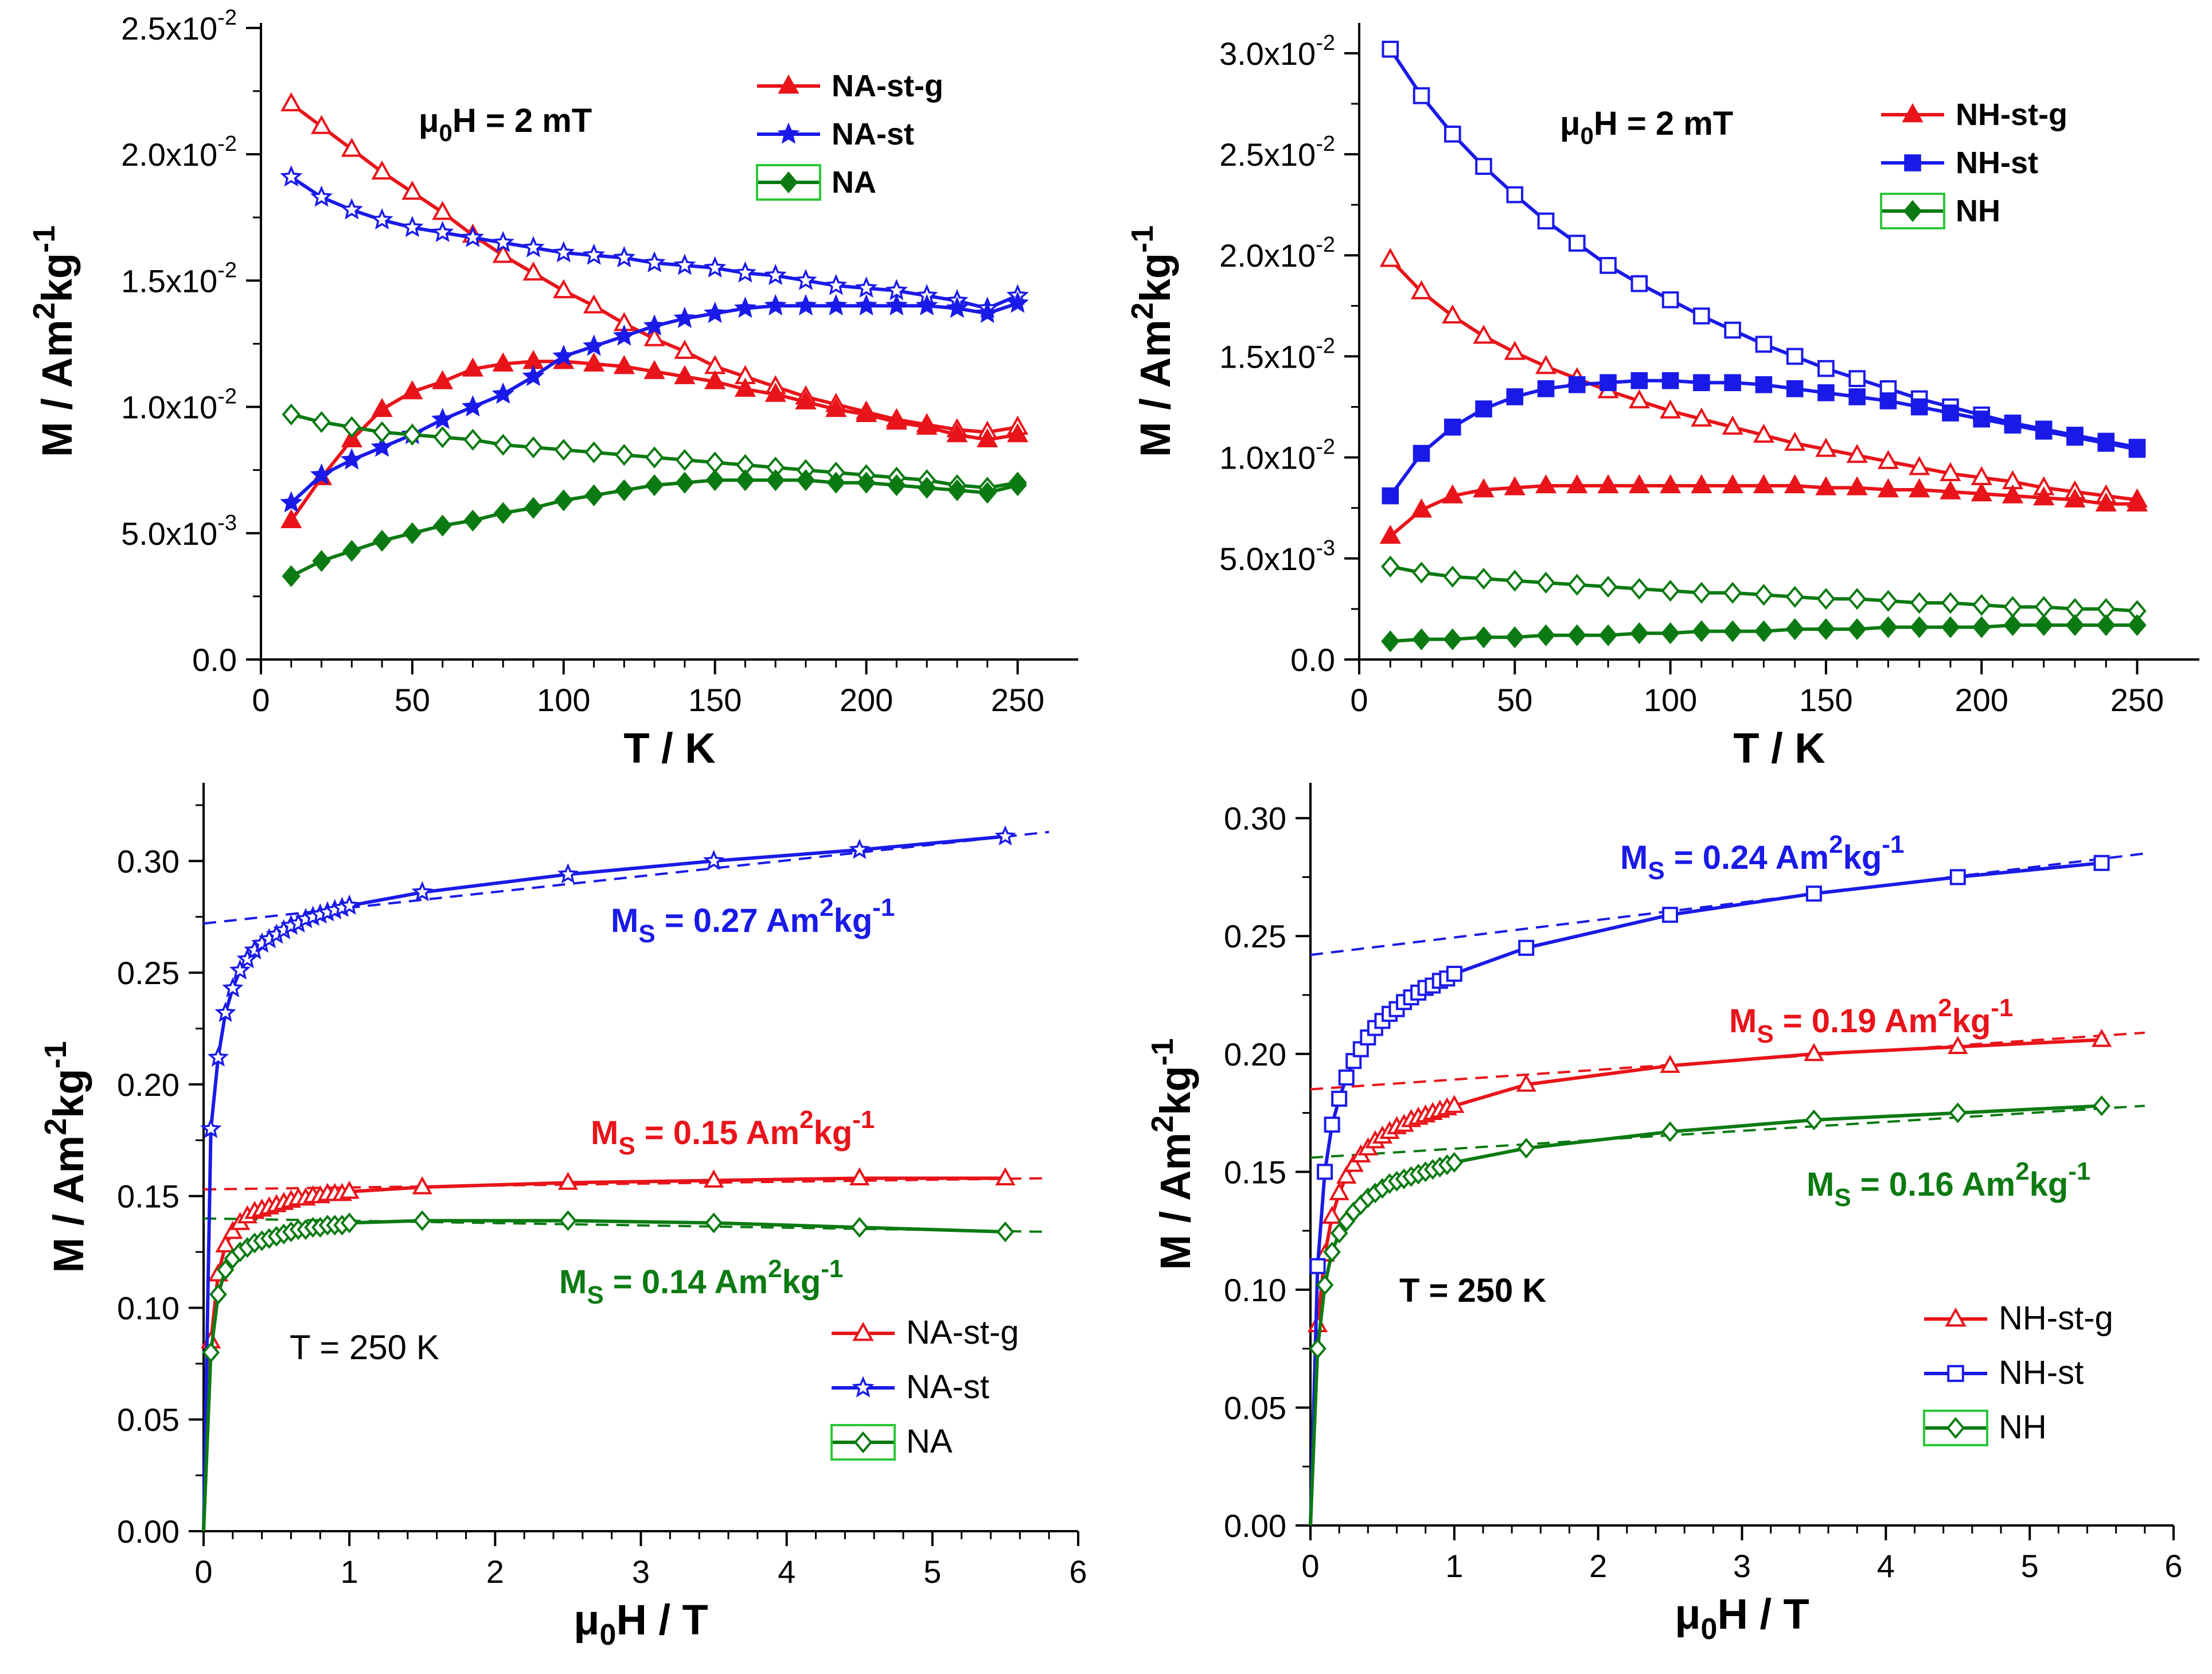 Image resolution: width=2212 pixels, height=1674 pixels. Describe the element at coordinates (1277, 556) in the screenshot. I see `y-tick-label: 5.0x10⁻³` at that location.